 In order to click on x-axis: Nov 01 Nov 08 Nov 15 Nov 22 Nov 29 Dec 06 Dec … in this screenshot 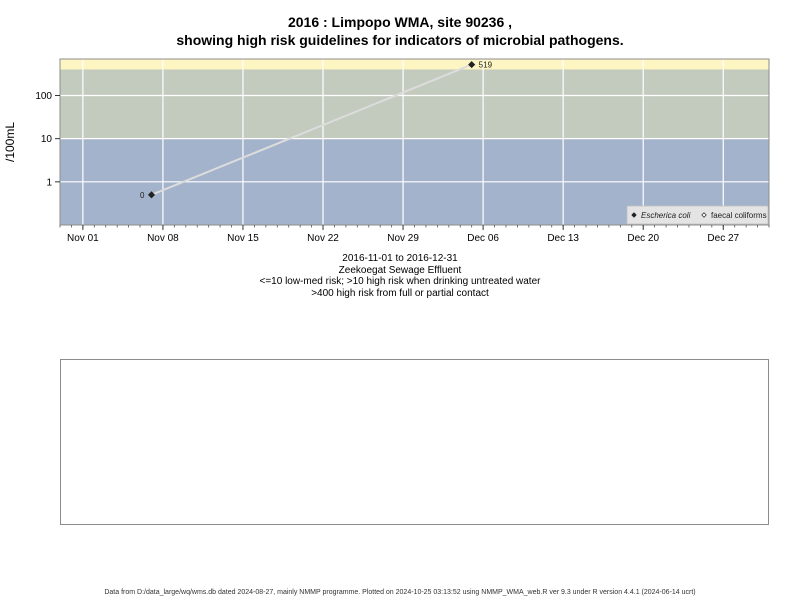, I will do `click(414, 234)`.